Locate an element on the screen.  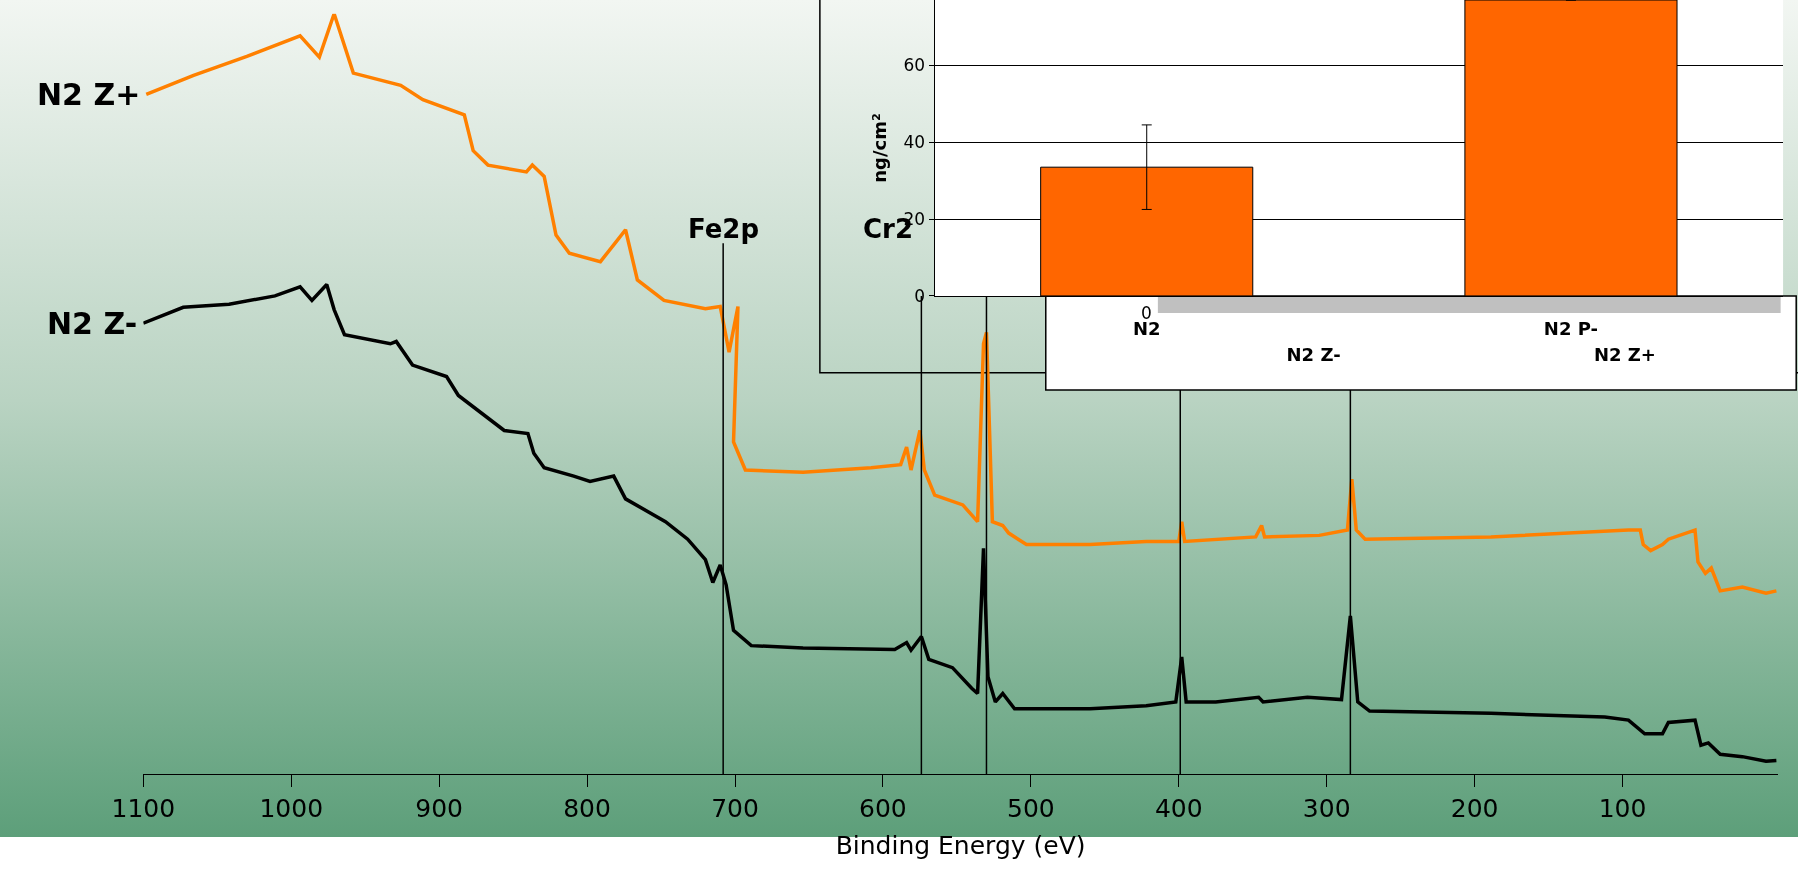
x-tick-label: 500 is located at coordinates (1030, 809).